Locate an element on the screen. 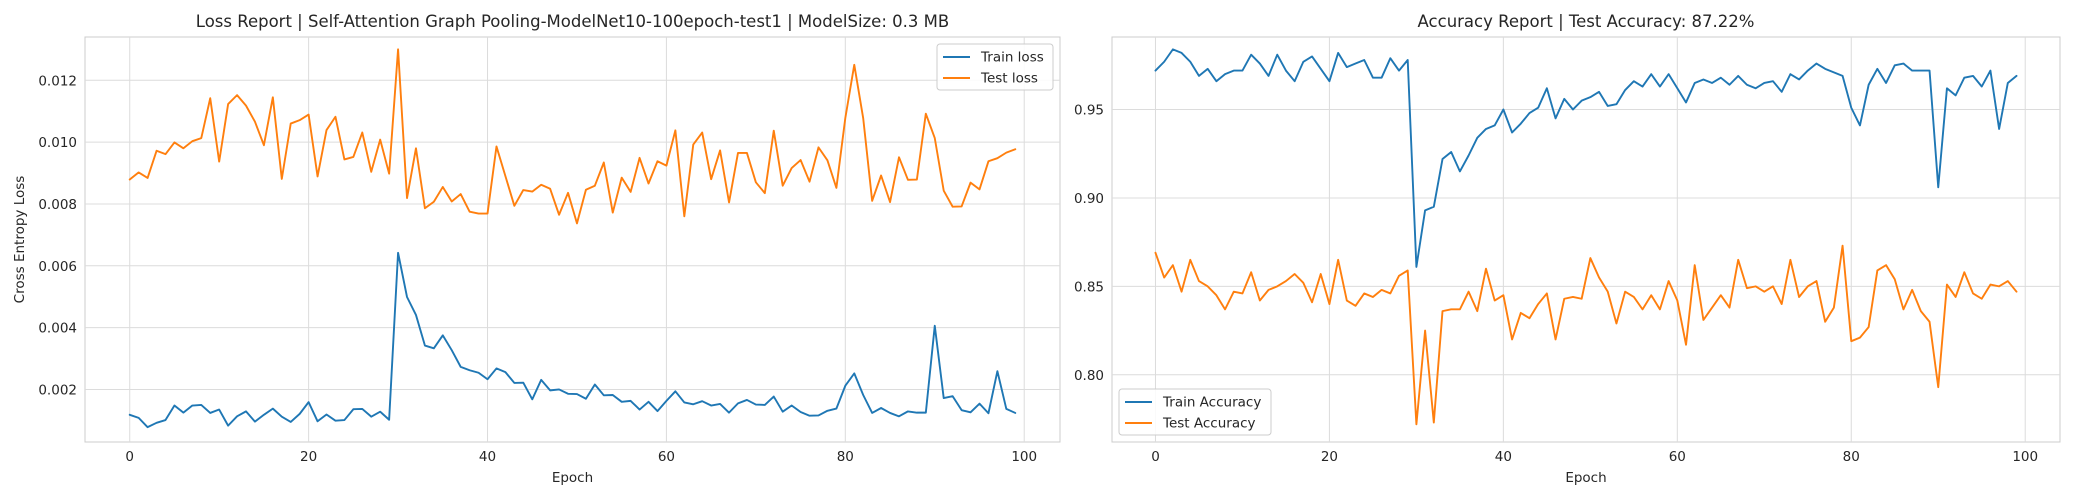  loss-y-ticks: 0.002 0.004 0.006 0.008 0.010 0.012 is located at coordinates (57, 235).